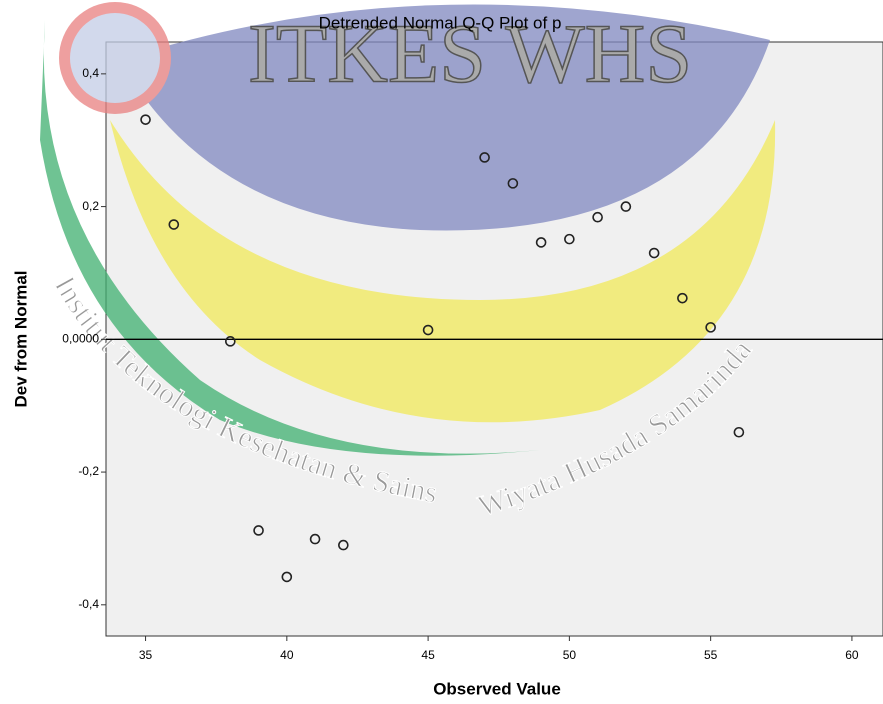 Image resolution: width=883 pixels, height=704 pixels. I want to click on x-tick-label: 50, so click(570, 655).